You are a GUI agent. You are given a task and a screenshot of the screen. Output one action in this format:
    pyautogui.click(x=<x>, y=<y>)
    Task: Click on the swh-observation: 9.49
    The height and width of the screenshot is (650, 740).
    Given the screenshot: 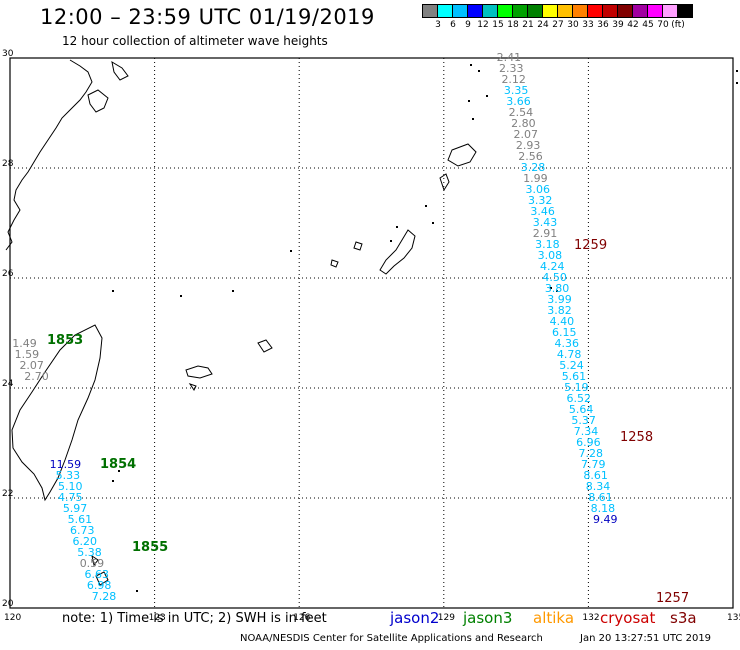 What is the action you would take?
    pyautogui.click(x=605, y=519)
    